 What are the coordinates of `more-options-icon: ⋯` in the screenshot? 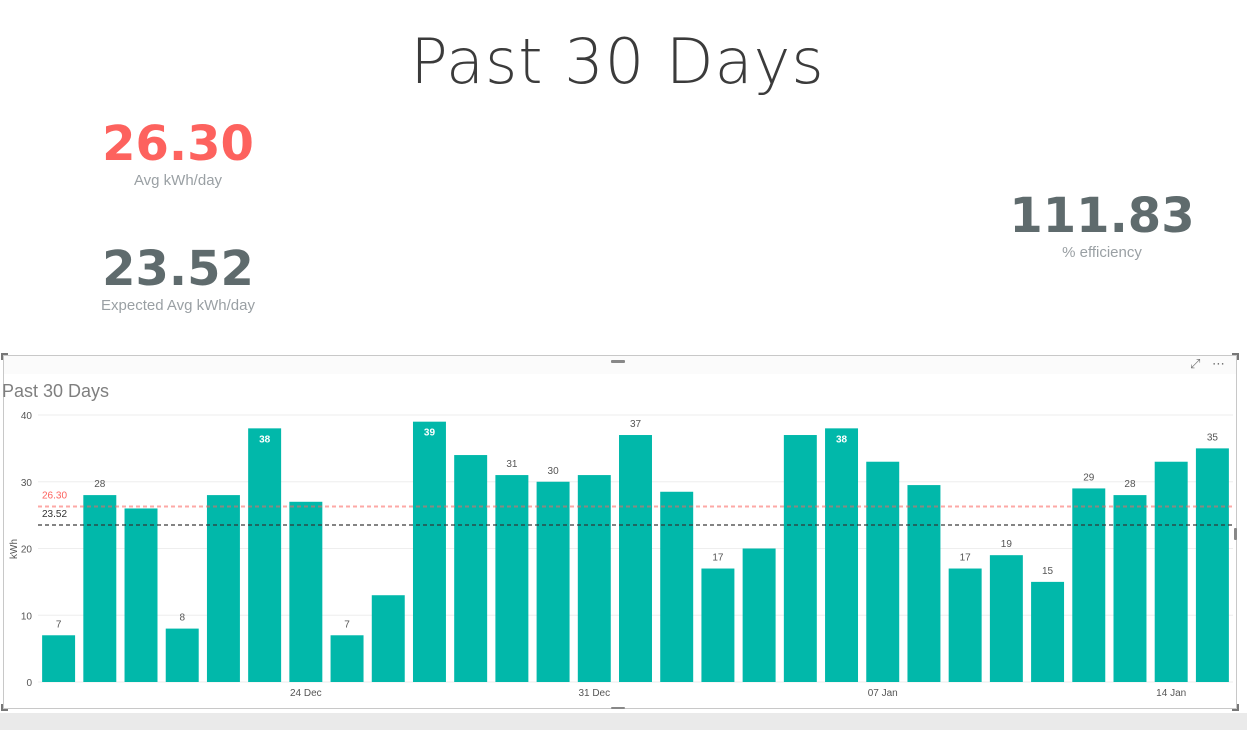 It's located at (1219, 365).